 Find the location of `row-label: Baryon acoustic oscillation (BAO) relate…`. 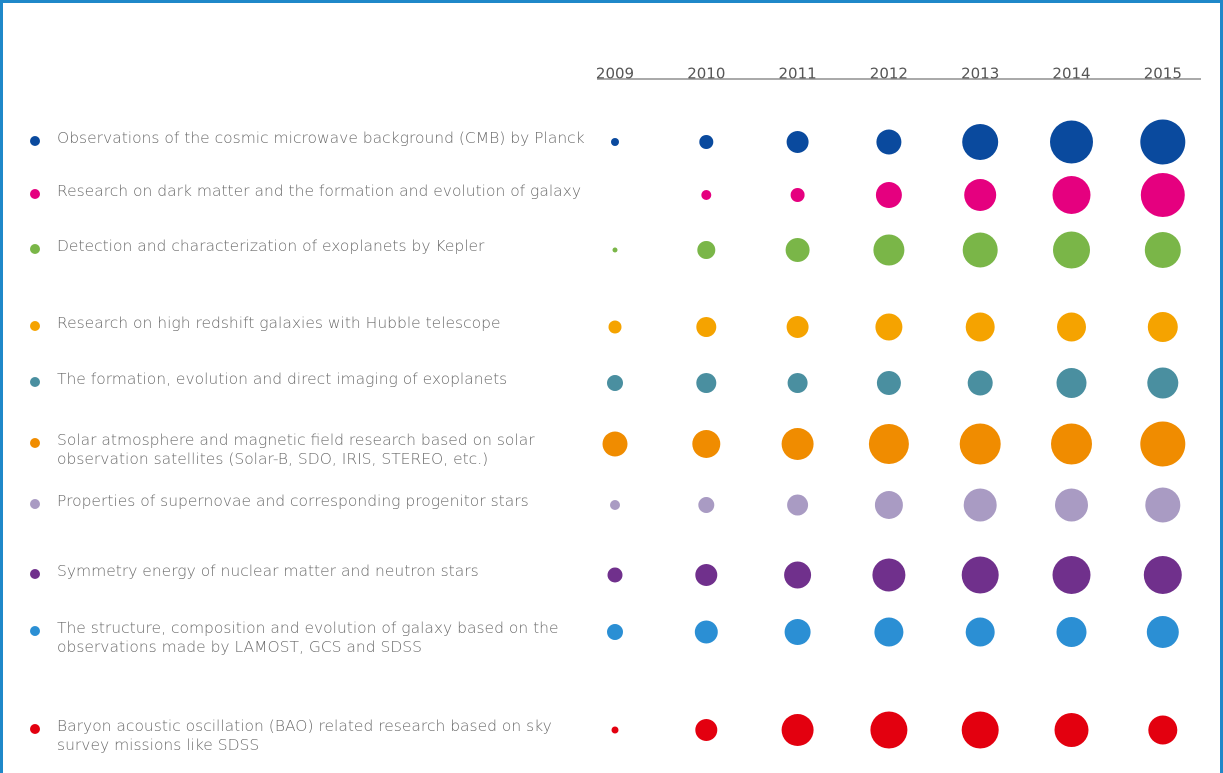

row-label: Baryon acoustic oscillation (BAO) relate… is located at coordinates (304, 735).